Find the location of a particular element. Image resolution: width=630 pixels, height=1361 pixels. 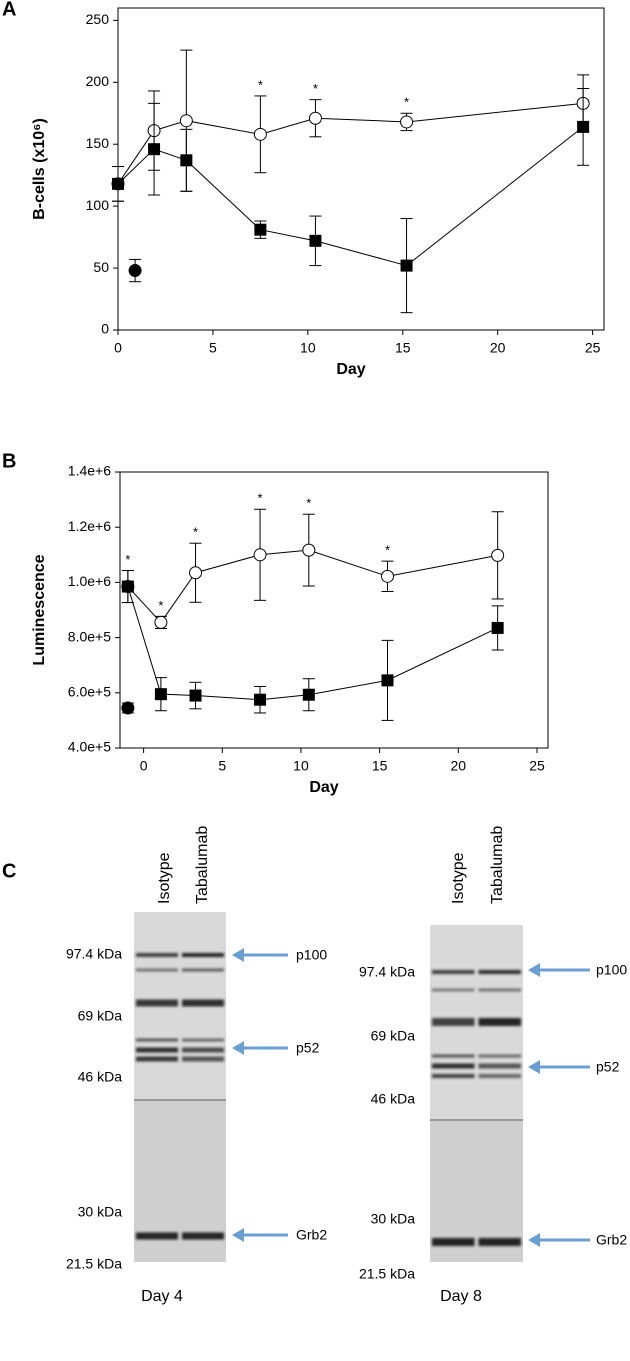

x-tick-label: 5 is located at coordinates (213, 348).